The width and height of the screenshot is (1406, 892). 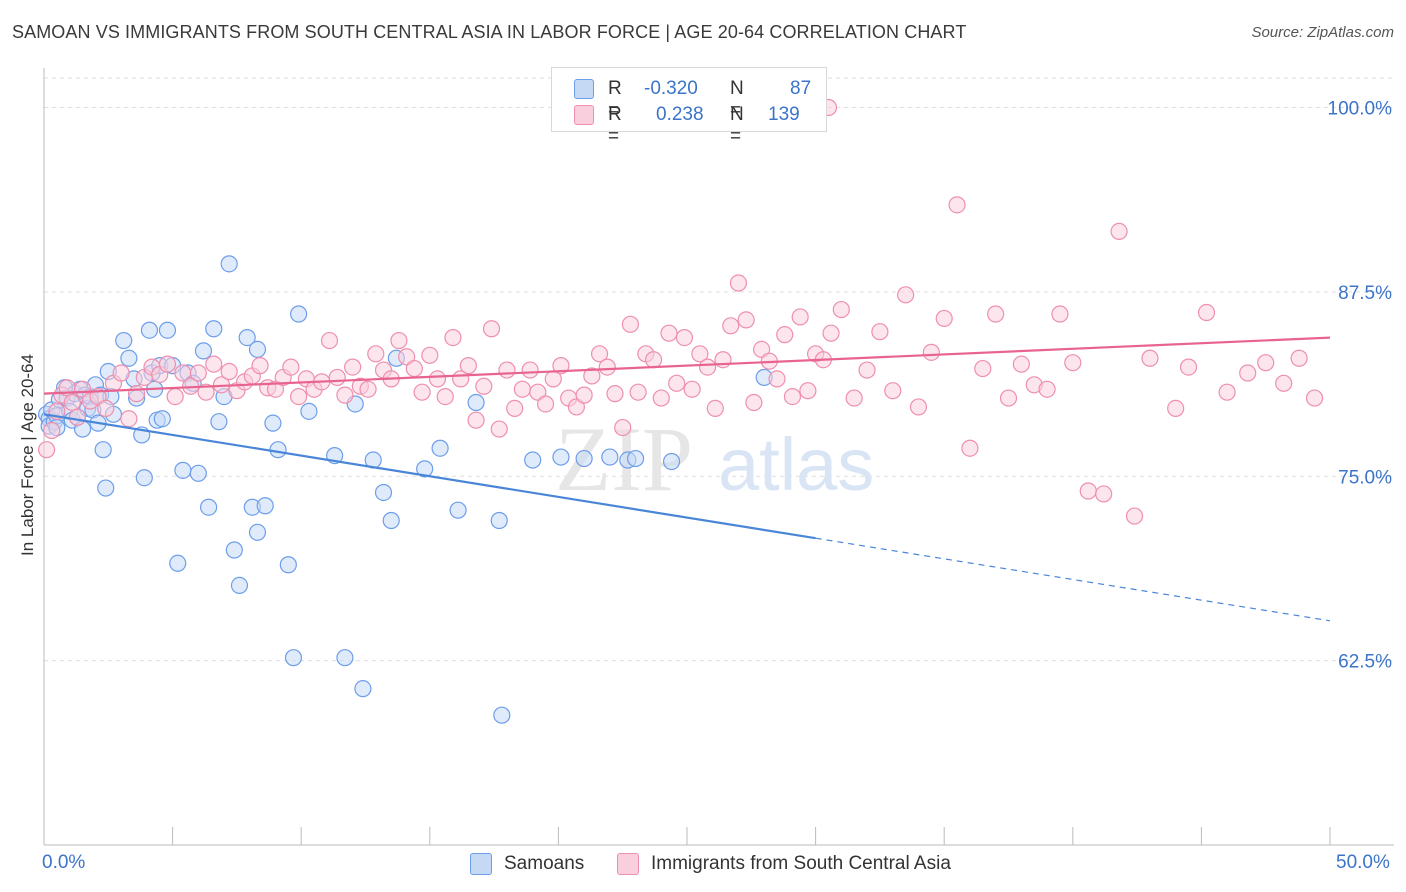 What do you see at coordinates (680, 114) in the screenshot?
I see `r-value-immigrants: 0.238` at bounding box center [680, 114].